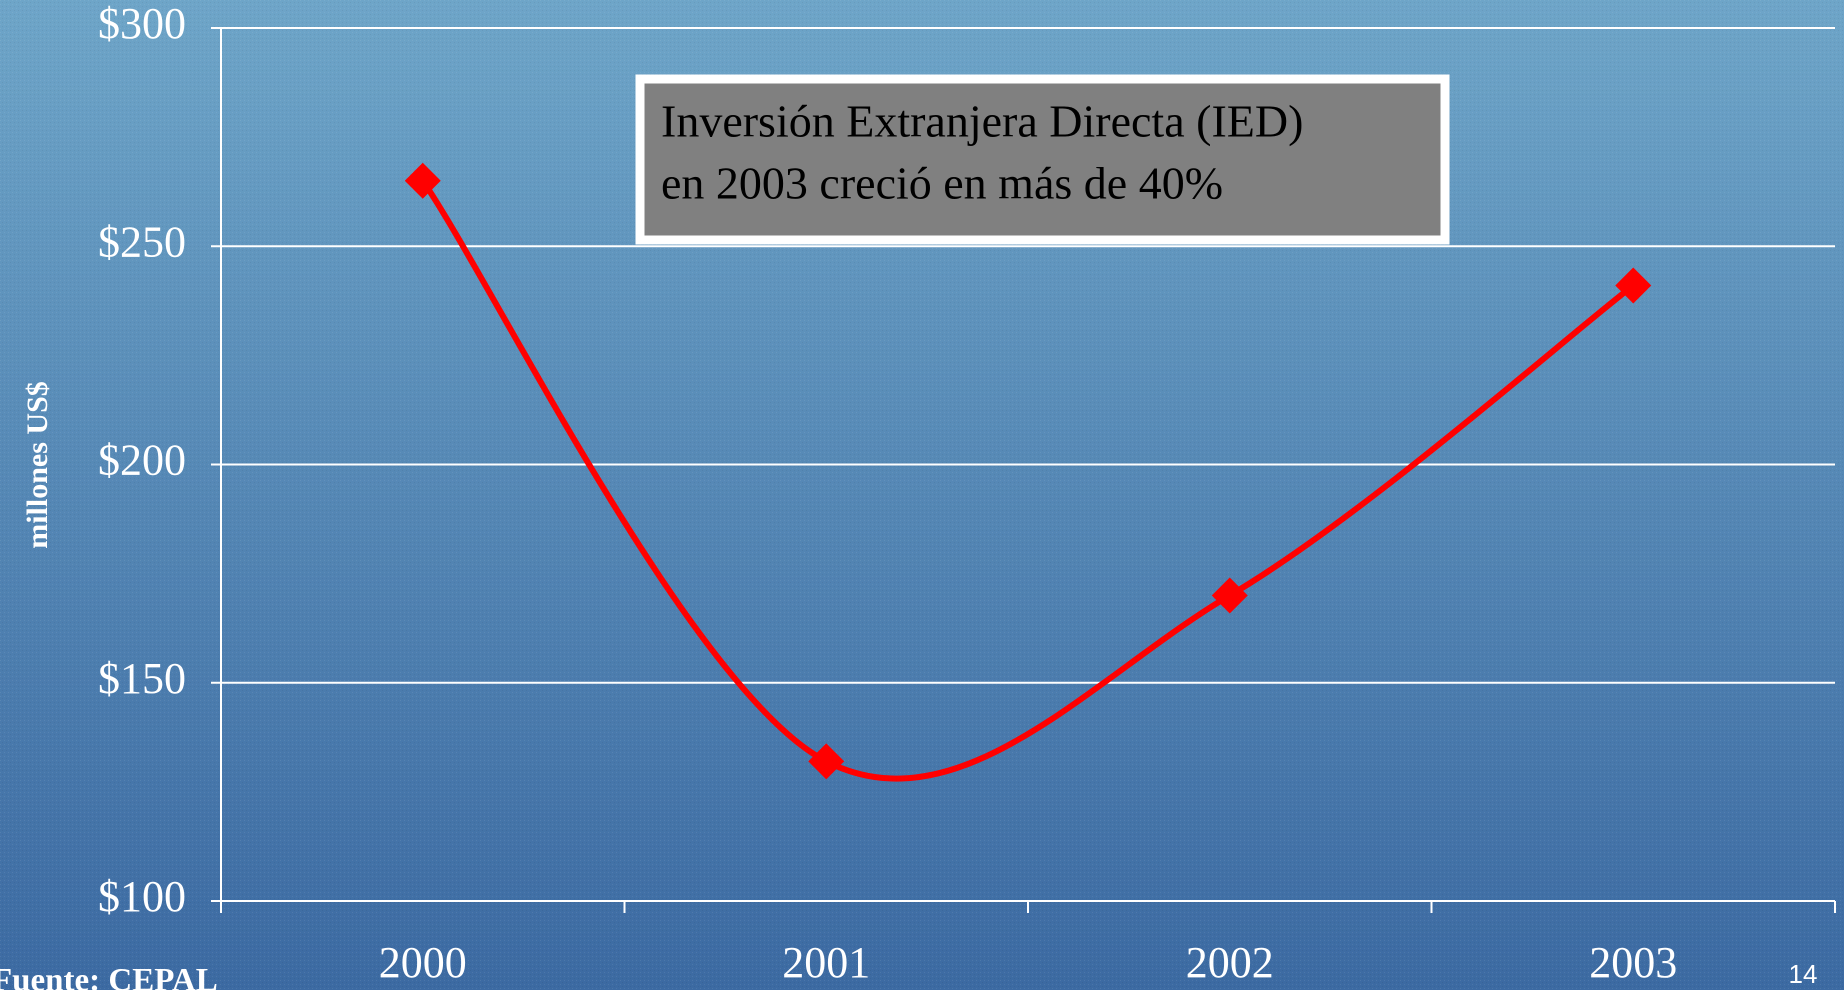  I want to click on y-axis-label: millones US$, so click(37, 465).